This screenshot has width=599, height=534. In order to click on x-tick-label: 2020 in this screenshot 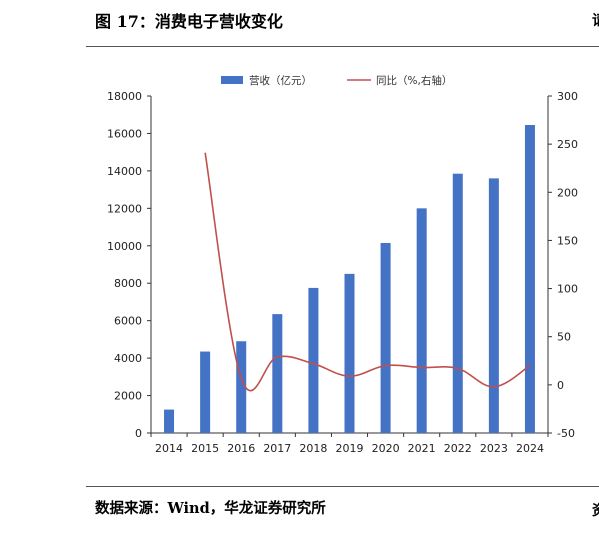, I will do `click(386, 448)`.